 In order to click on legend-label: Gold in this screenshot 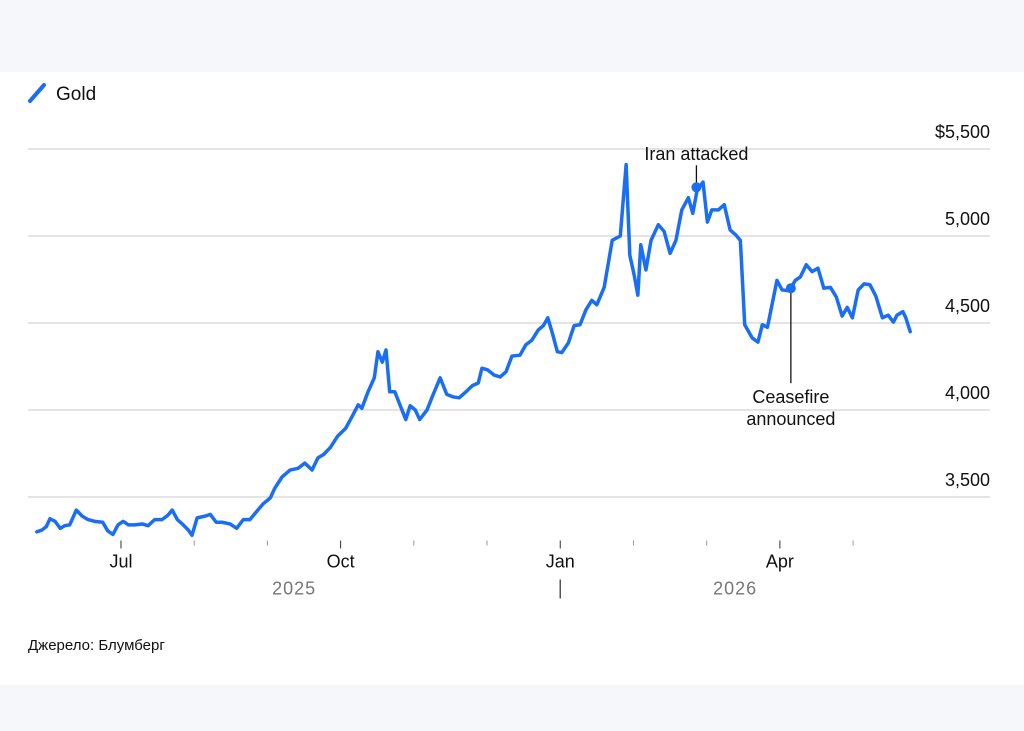, I will do `click(76, 94)`.